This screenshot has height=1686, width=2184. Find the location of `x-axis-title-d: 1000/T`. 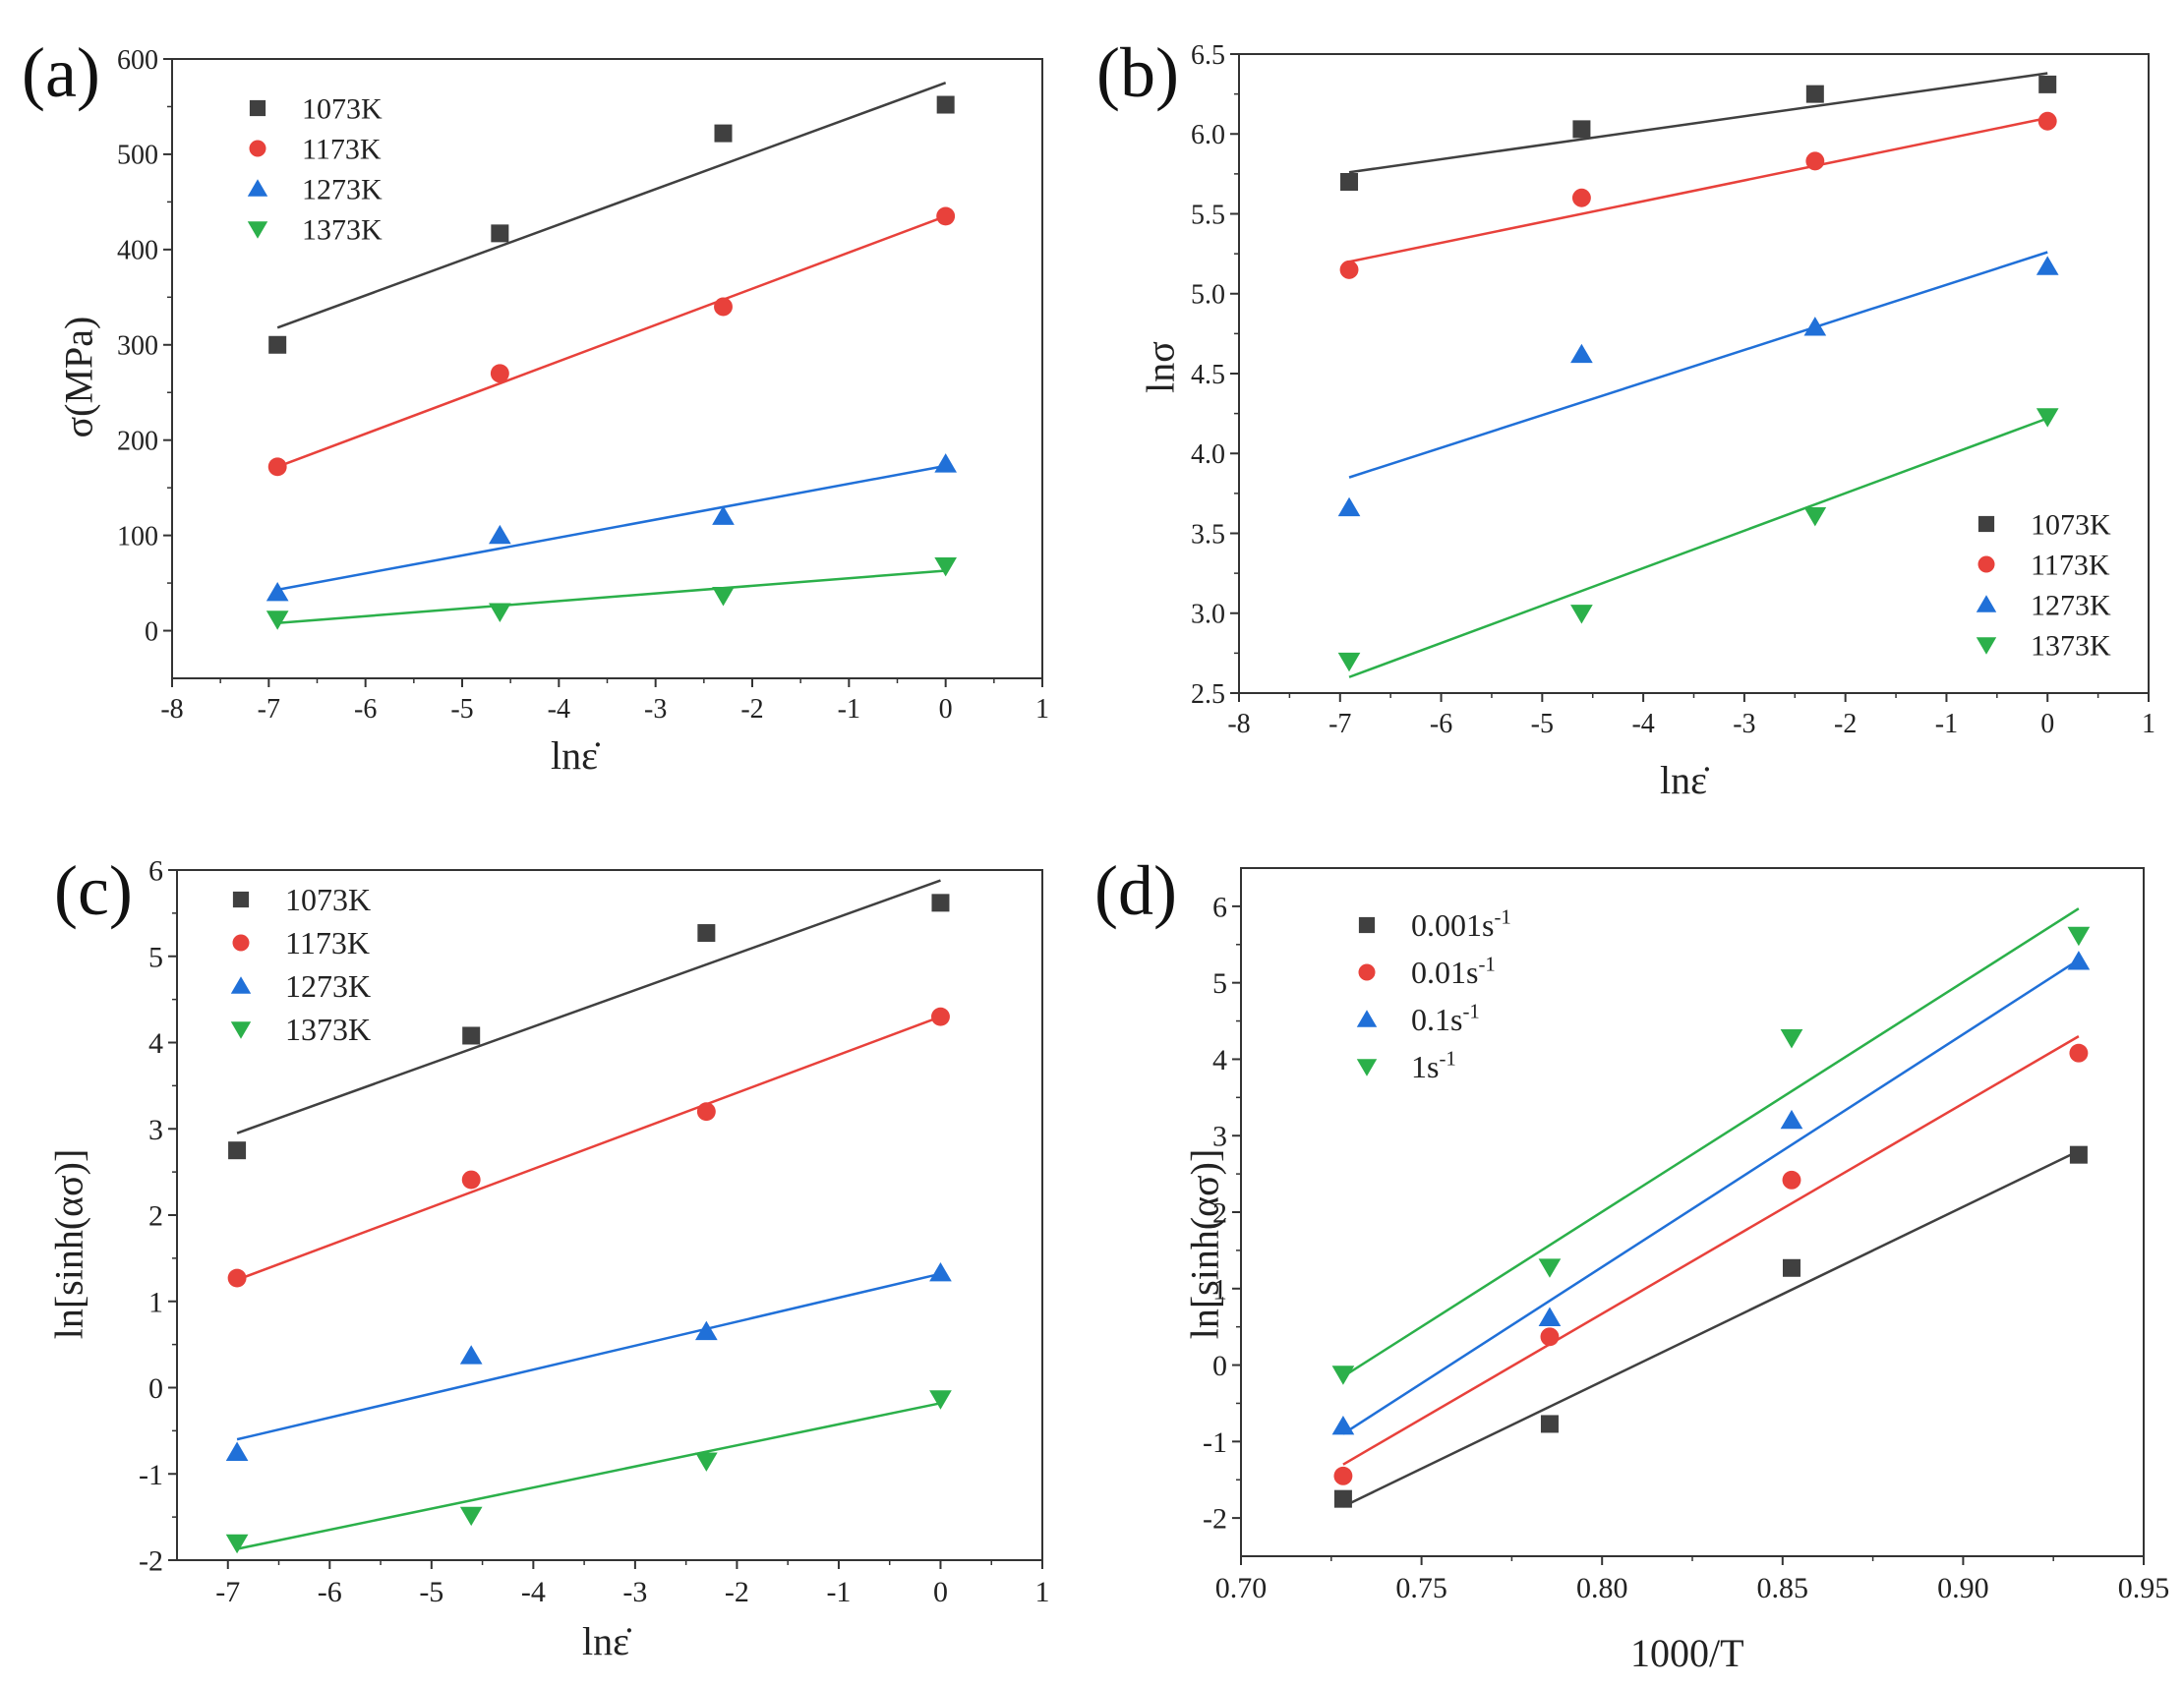

x-axis-title-d: 1000/T is located at coordinates (1687, 1653).